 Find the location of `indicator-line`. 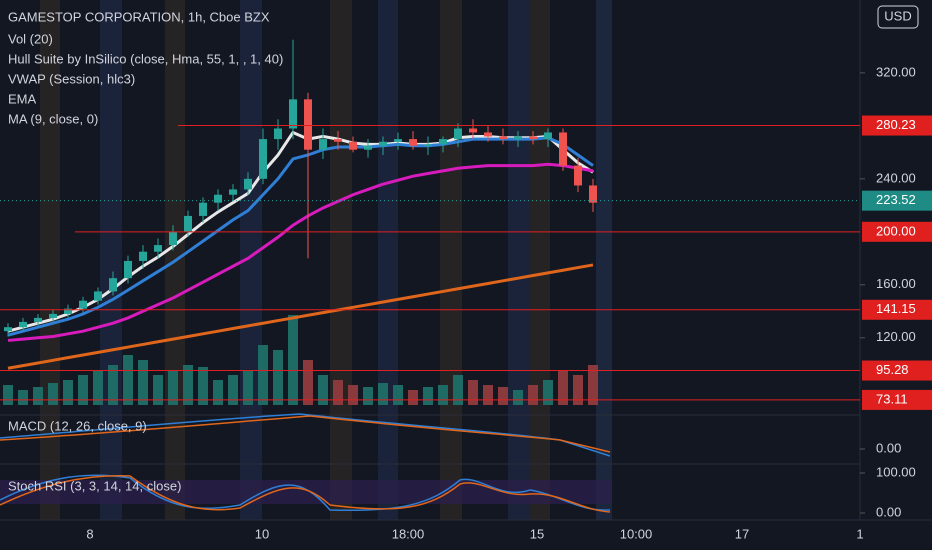

indicator-line is located at coordinates (300, 316).